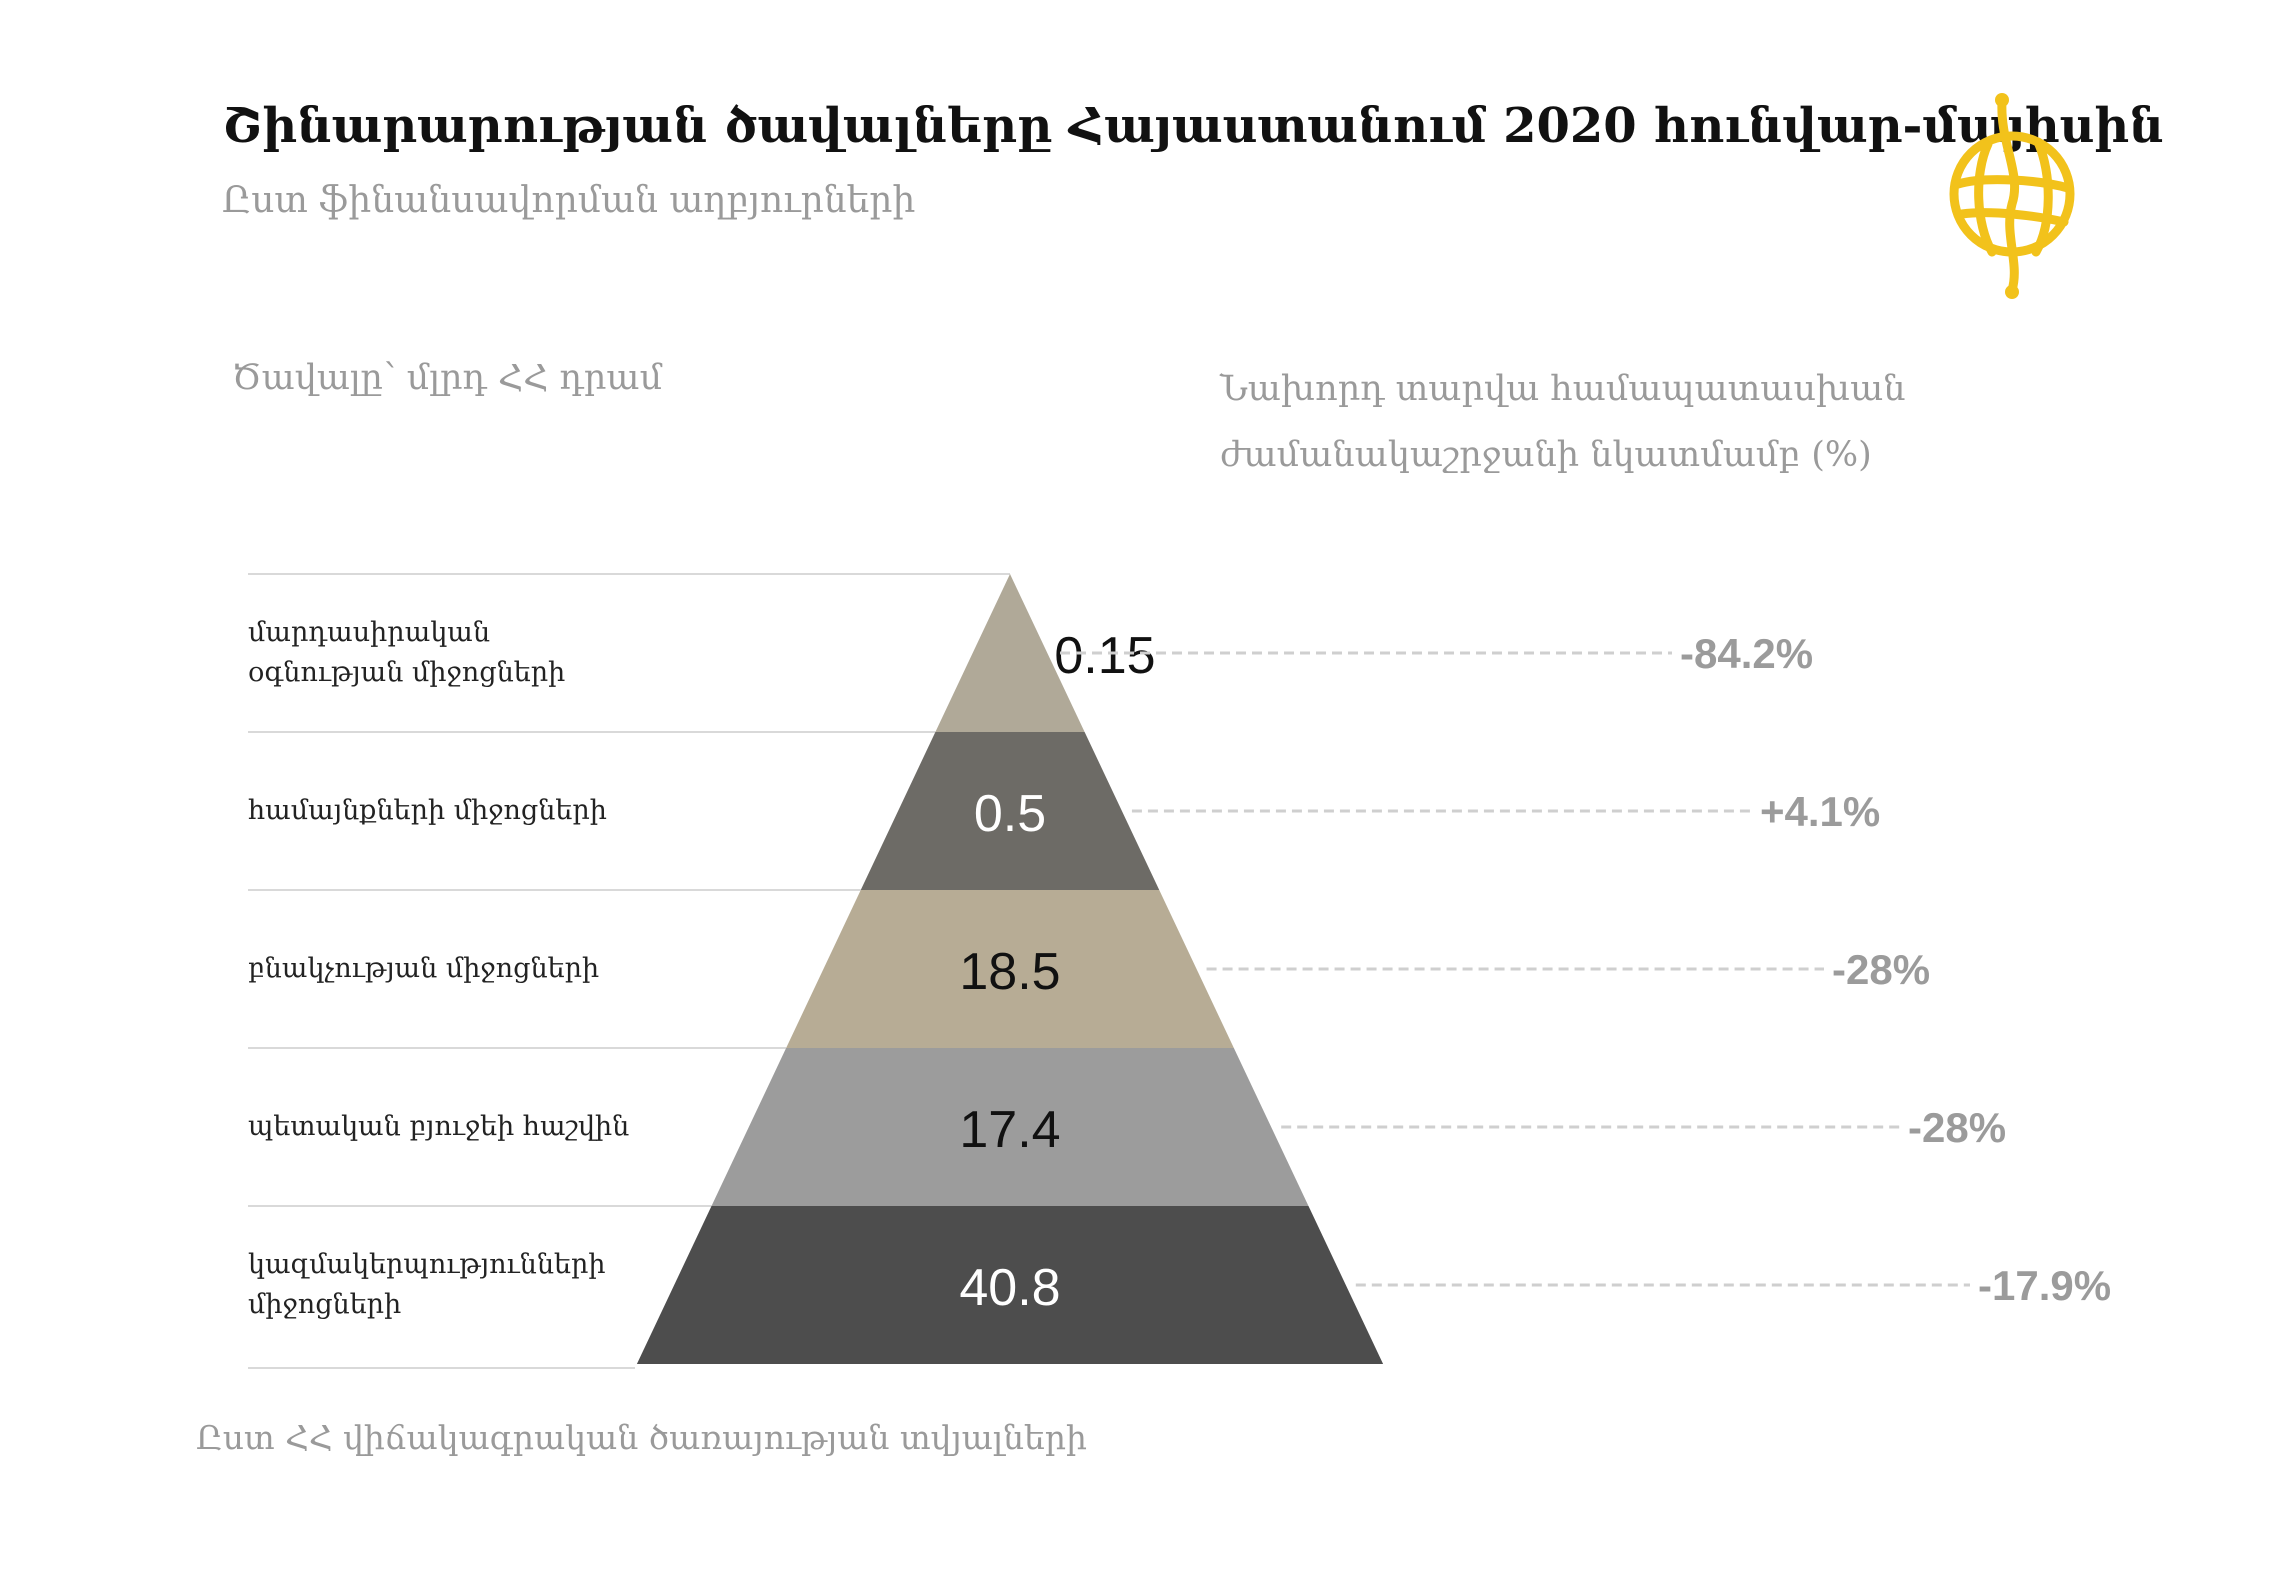 This screenshot has width=2280, height=1596. Describe the element at coordinates (427, 810) in the screenshot. I see `category-label: համայնքների միջոցների` at that location.